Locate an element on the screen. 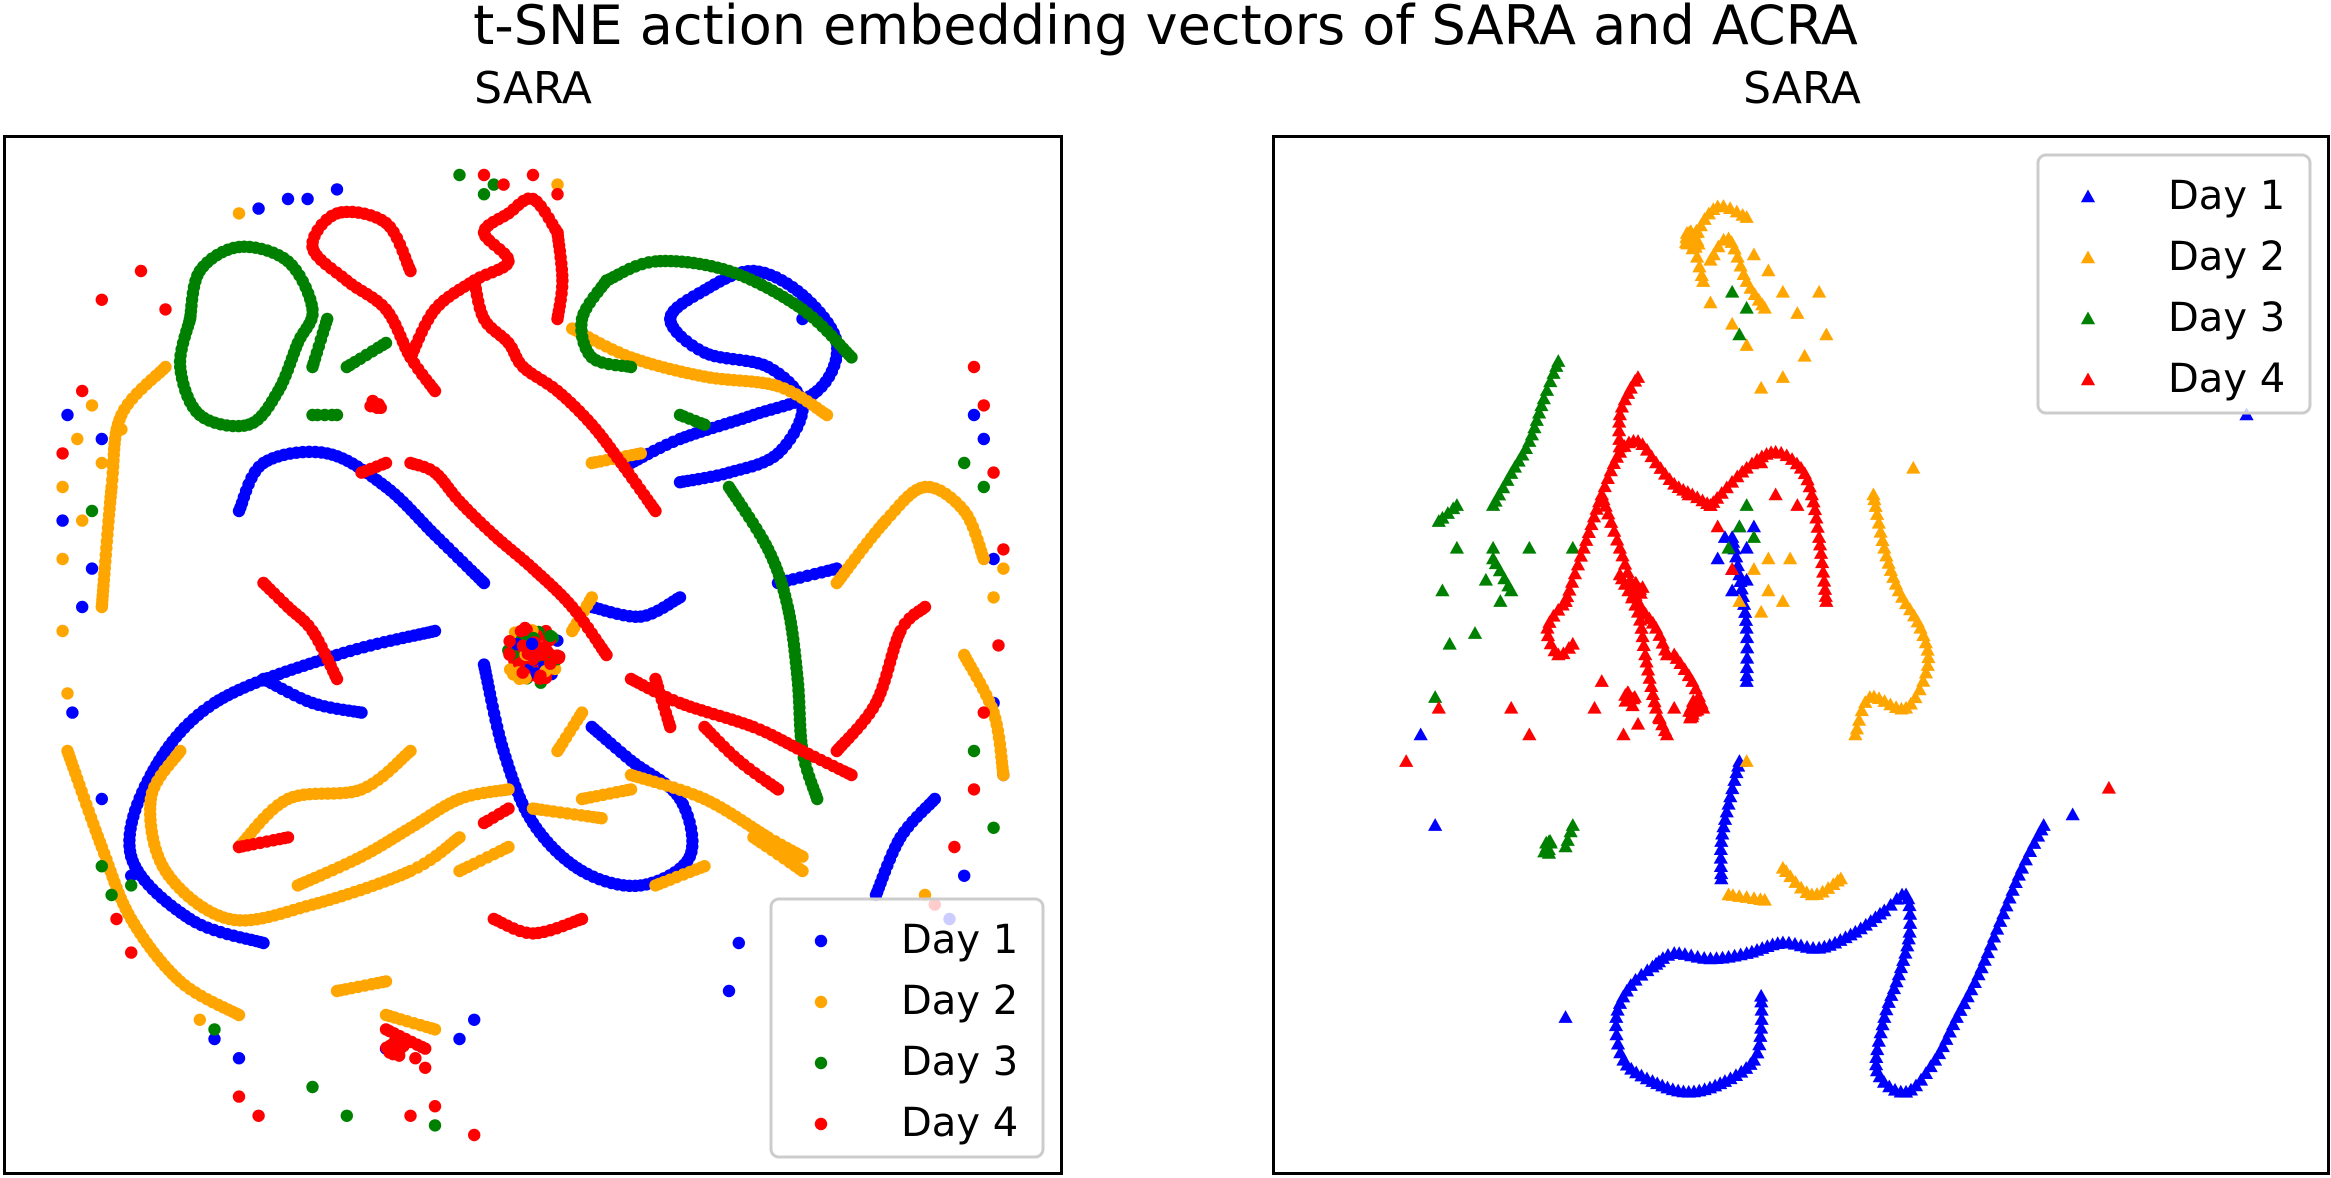  legend-box is located at coordinates (907, 1028).